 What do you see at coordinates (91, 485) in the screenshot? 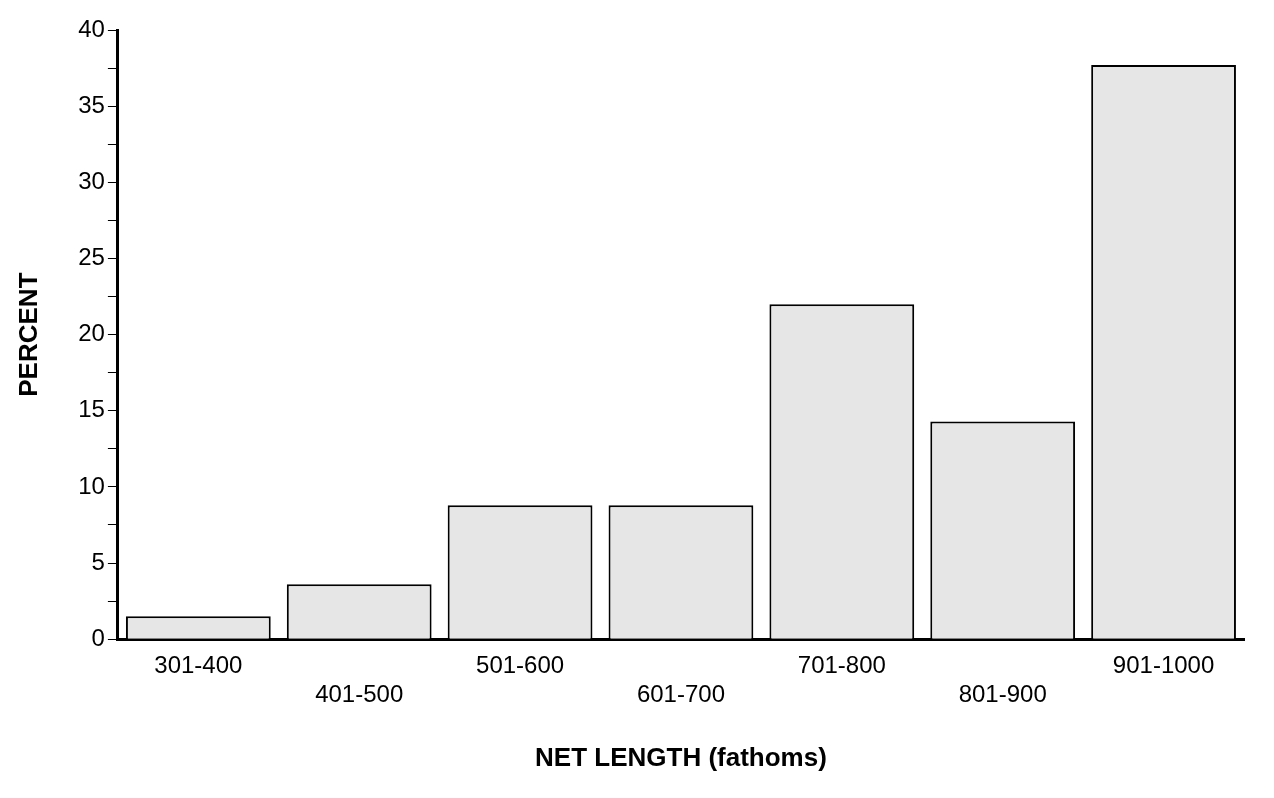
I see `y-tick-label: 10` at bounding box center [91, 485].